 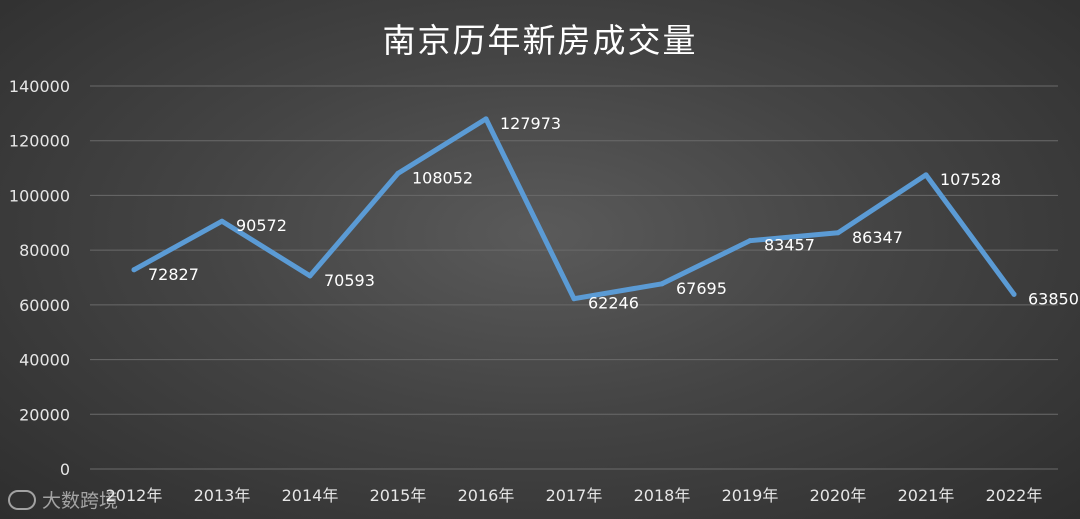 I want to click on y-tick-label: 80000, so click(x=44, y=250).